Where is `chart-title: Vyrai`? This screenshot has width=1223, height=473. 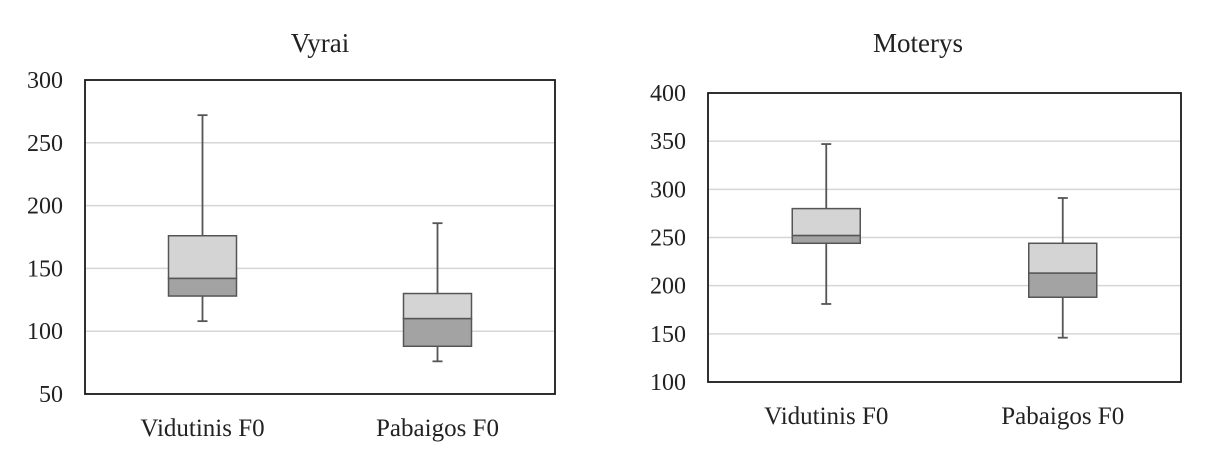 chart-title: Vyrai is located at coordinates (320, 43).